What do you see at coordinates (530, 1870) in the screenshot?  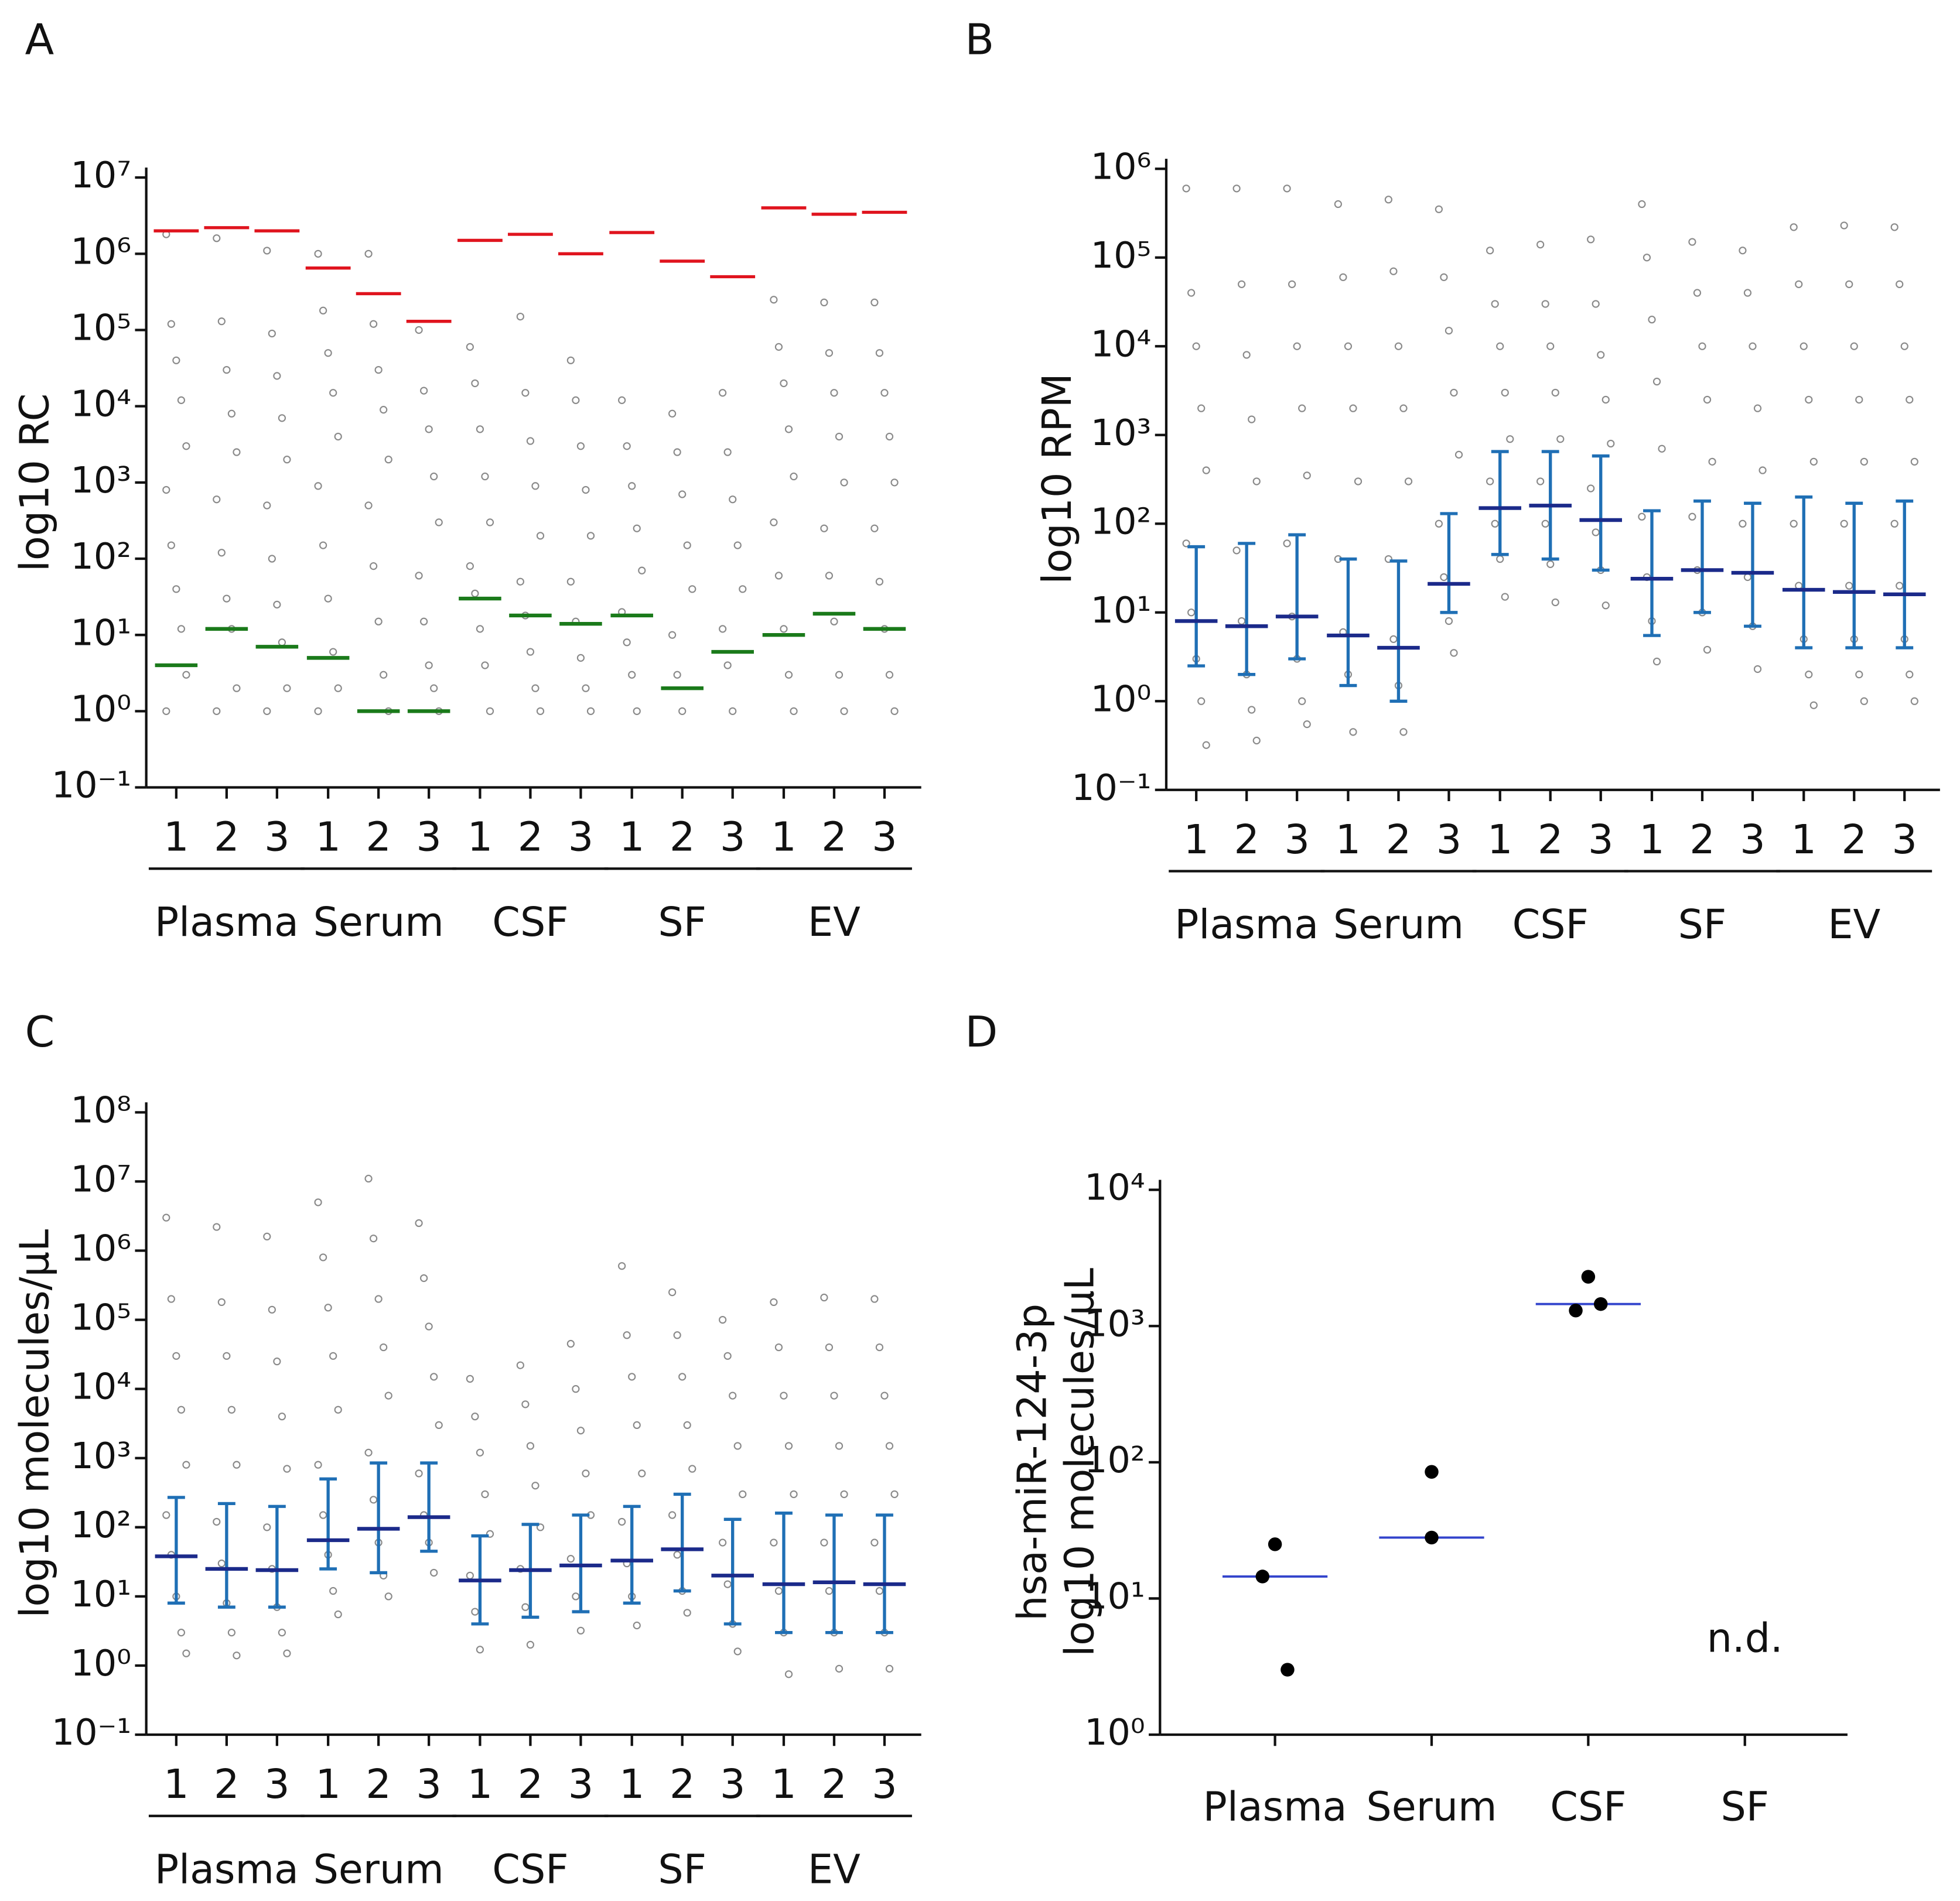 I see `group-label: CSF` at bounding box center [530, 1870].